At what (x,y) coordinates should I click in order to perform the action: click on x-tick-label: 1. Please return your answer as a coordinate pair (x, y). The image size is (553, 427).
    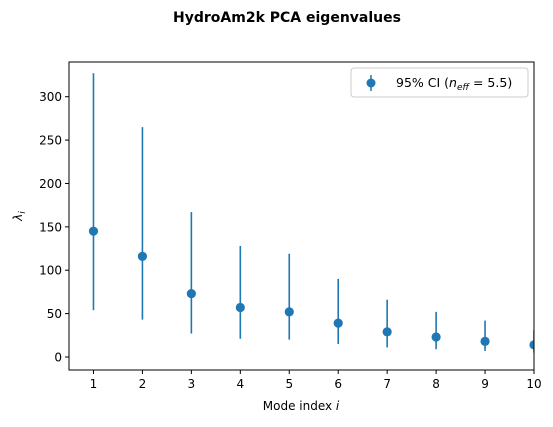
    Looking at the image, I should click on (94, 384).